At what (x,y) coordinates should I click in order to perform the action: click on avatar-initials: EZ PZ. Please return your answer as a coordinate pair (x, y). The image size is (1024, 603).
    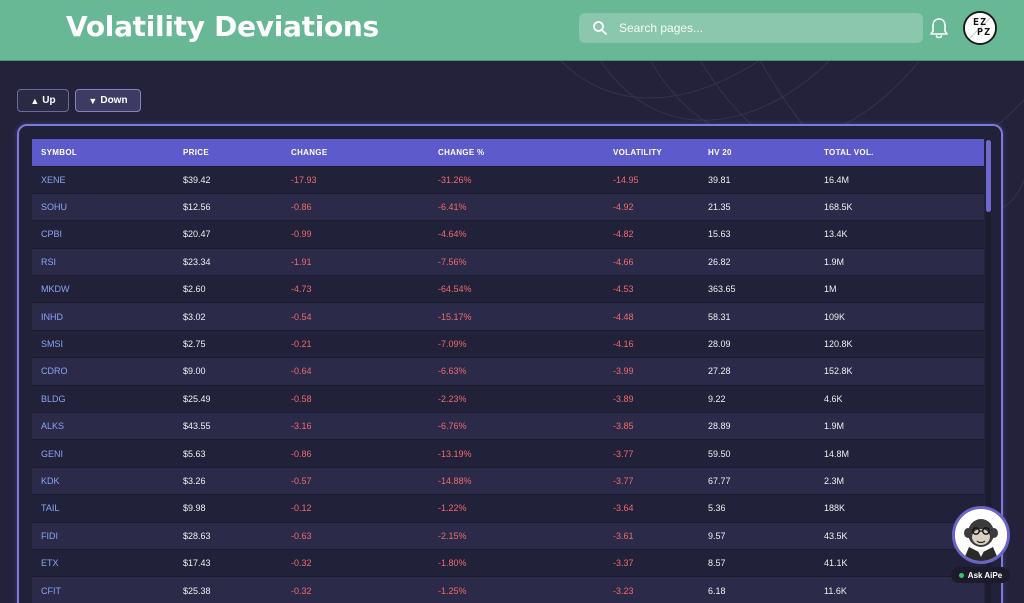
    Looking at the image, I should click on (982, 27).